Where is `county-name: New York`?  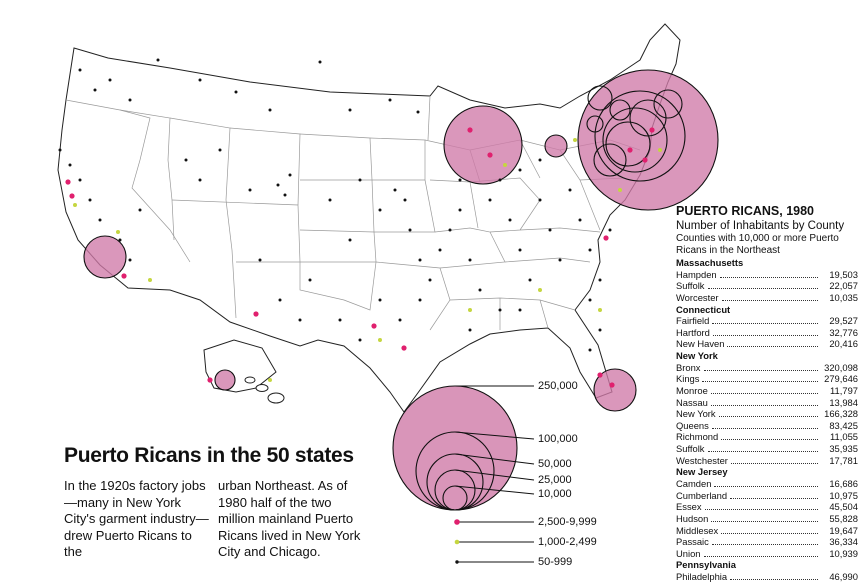
county-name: New York is located at coordinates (696, 414).